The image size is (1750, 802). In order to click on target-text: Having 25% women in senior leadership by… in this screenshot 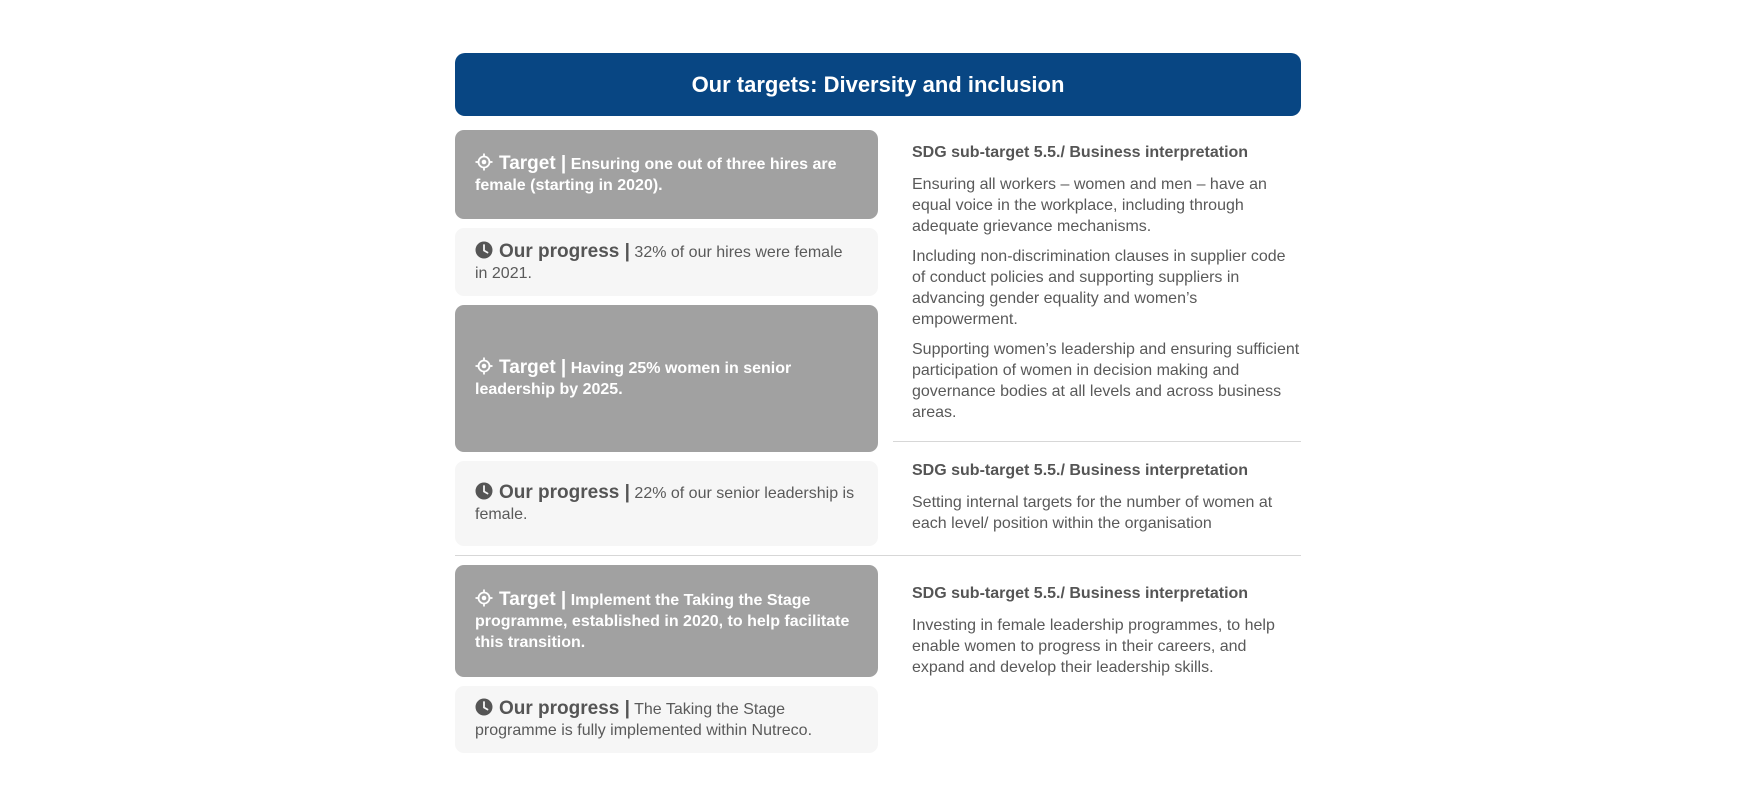, I will do `click(633, 379)`.